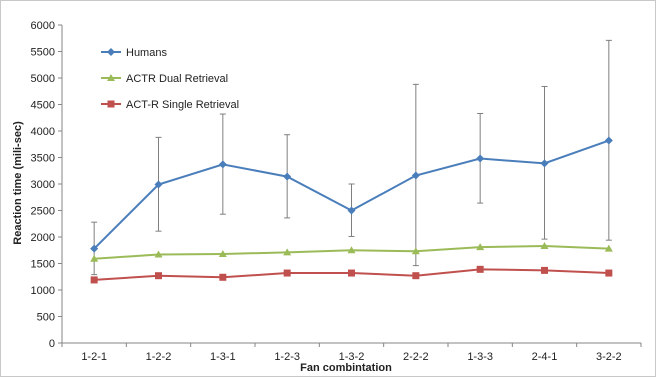 Image resolution: width=656 pixels, height=377 pixels. I want to click on y-axis-title: Reaction time (mili-sec), so click(18, 183).